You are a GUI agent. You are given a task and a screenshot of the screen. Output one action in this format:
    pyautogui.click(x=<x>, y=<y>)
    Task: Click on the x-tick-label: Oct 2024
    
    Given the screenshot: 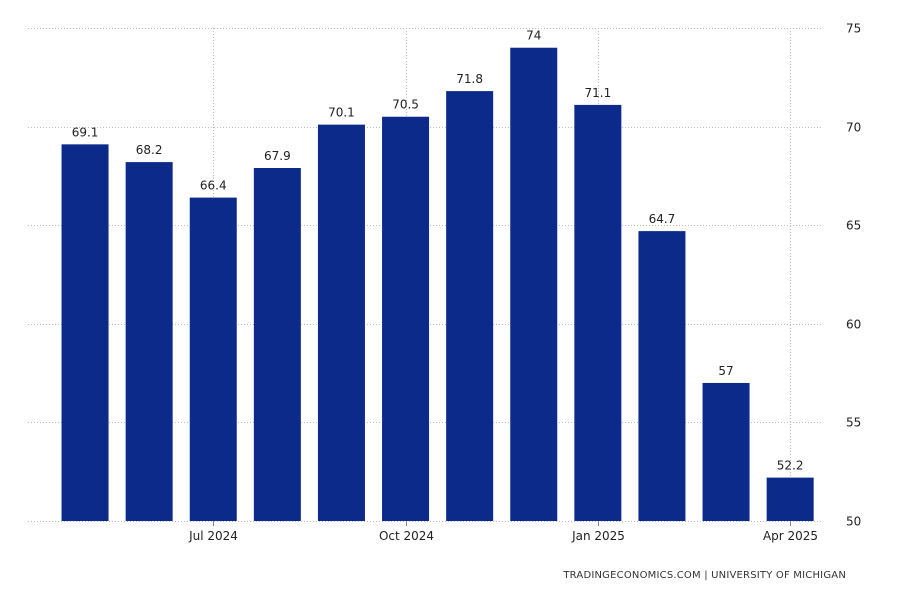 What is the action you would take?
    pyautogui.click(x=406, y=536)
    